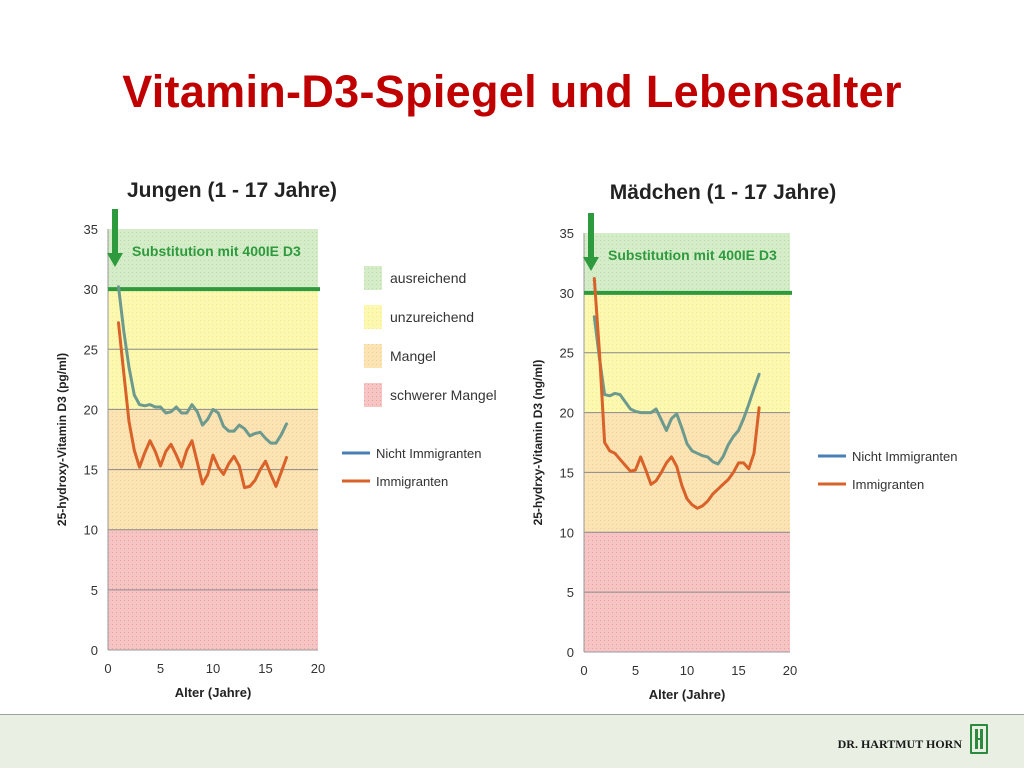  Describe the element at coordinates (232, 190) in the screenshot. I see `chart-title: Jungen (1 - 17 Jahre)` at that location.